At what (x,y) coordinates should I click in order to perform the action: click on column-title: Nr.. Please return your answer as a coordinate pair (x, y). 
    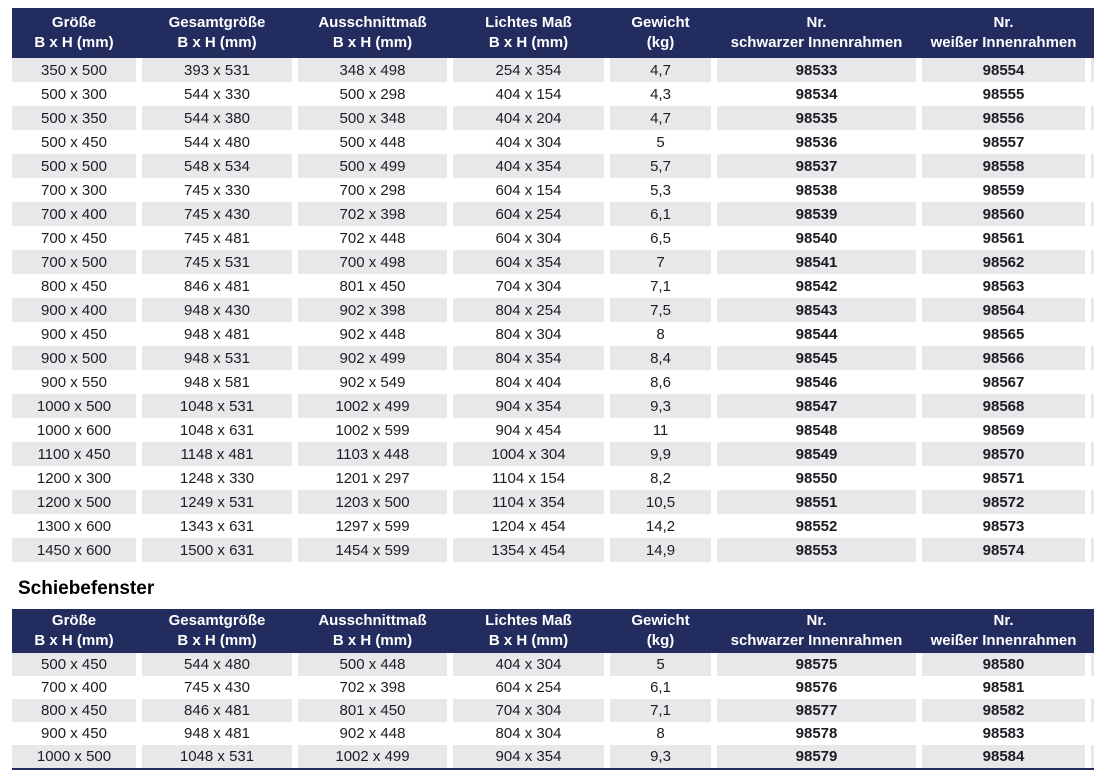
    Looking at the image, I should click on (1003, 620).